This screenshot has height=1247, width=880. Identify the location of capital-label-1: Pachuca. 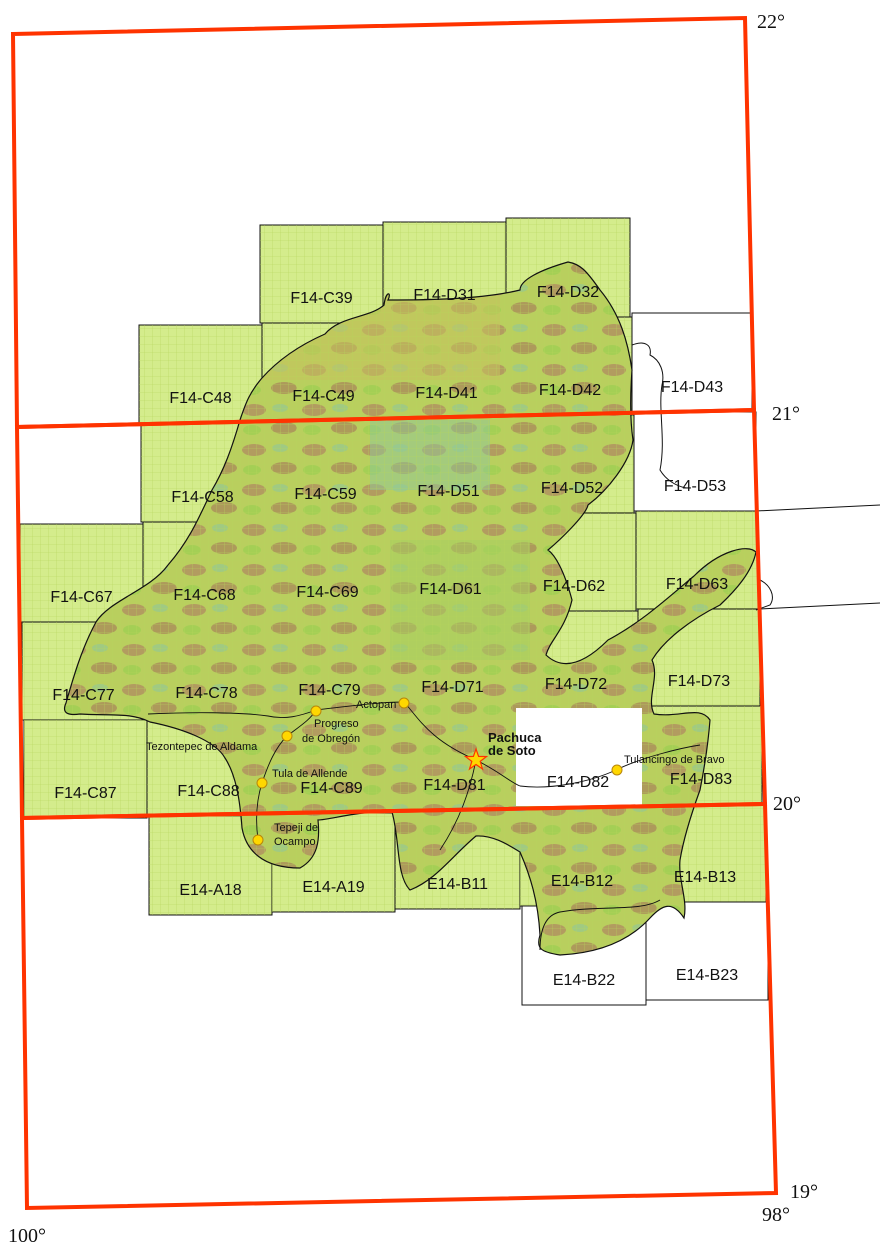
(515, 737).